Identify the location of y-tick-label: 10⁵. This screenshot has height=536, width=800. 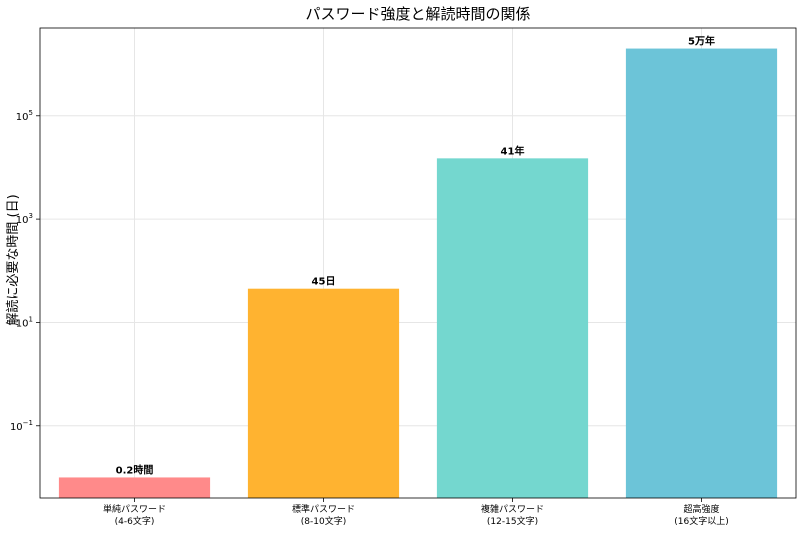
(24, 116).